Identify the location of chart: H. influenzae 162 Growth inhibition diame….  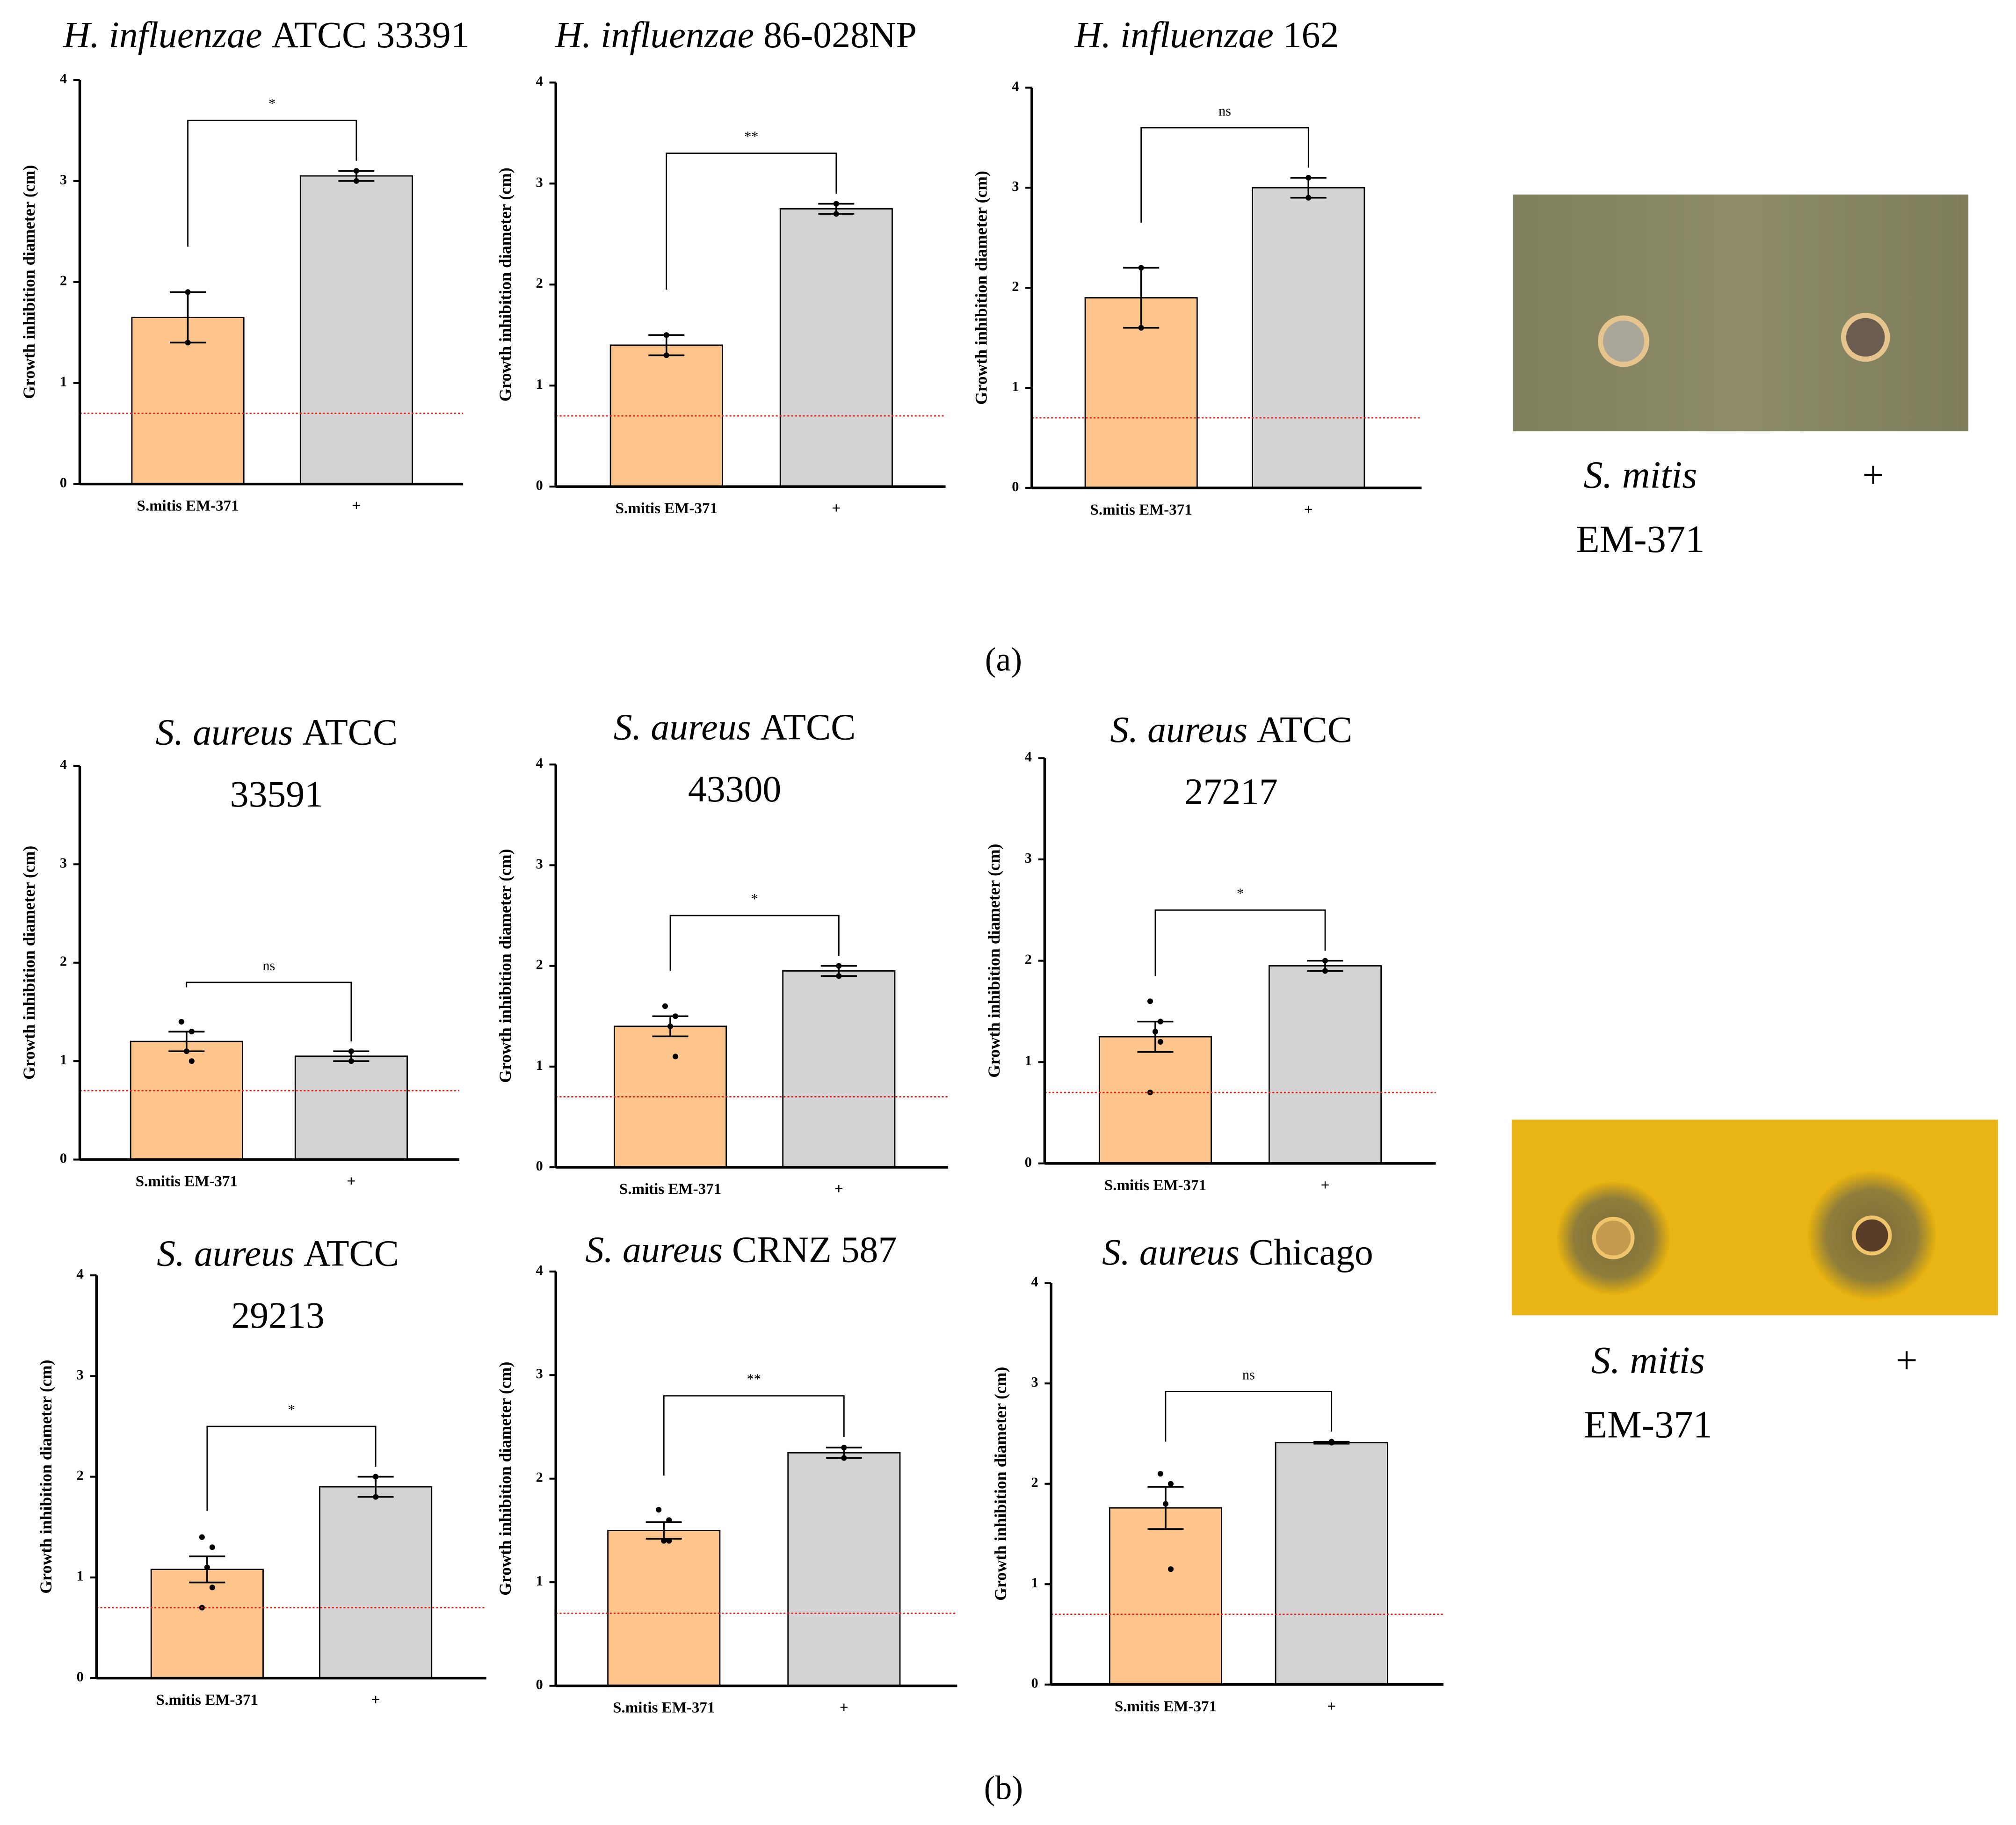
(1197, 266).